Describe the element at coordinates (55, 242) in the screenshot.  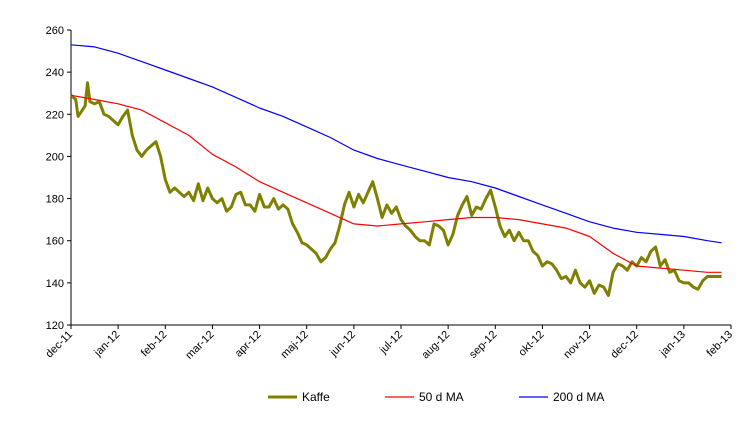
I see `y-tick-label: 160` at that location.